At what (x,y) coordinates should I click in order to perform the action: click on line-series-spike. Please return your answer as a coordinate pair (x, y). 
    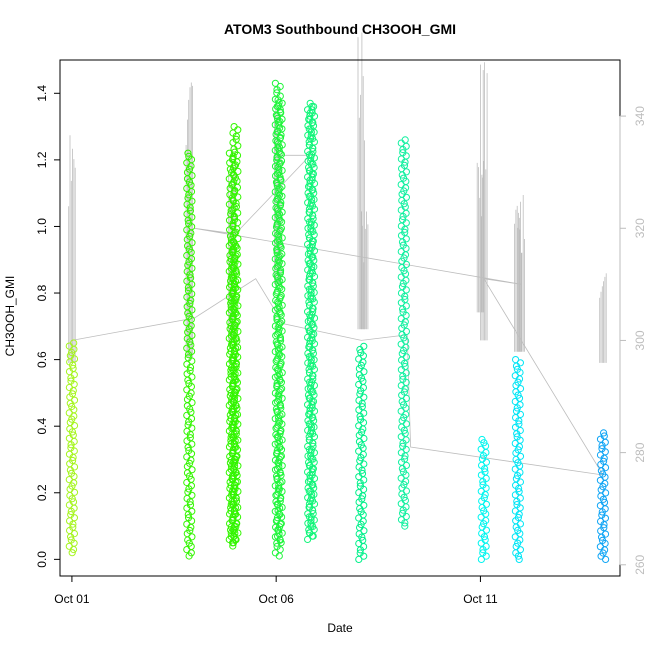
    Looking at the image, I should click on (364, 270).